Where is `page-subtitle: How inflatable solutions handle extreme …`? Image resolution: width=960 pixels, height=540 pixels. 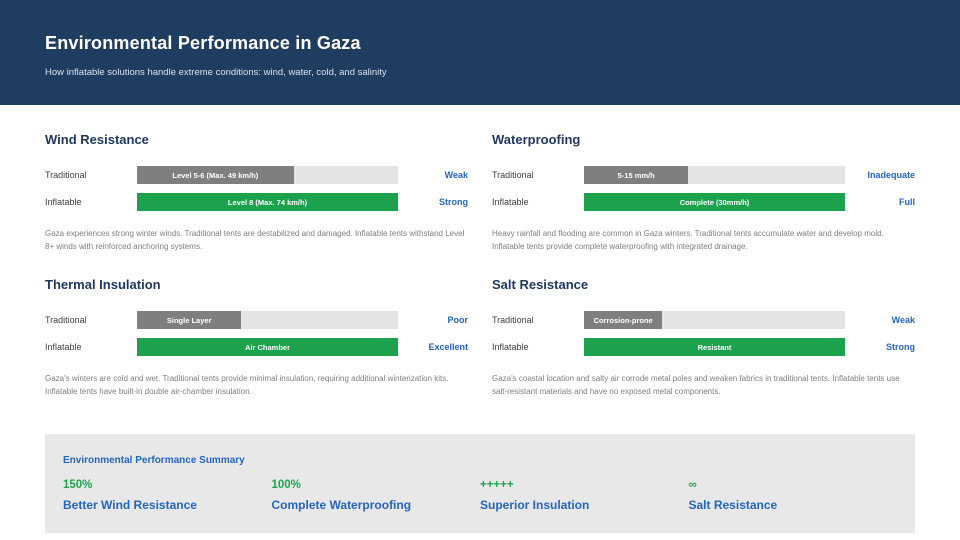
page-subtitle: How inflatable solutions handle extreme … is located at coordinates (216, 72).